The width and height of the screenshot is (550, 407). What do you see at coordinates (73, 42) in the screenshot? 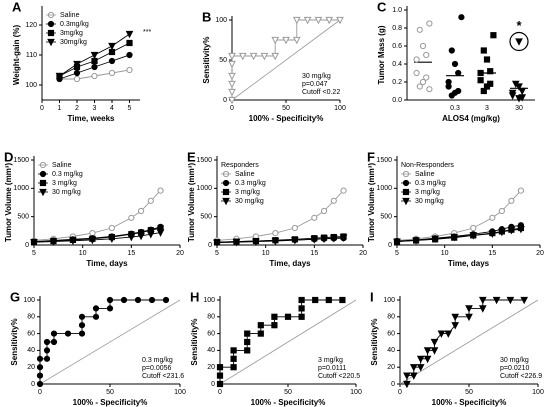
I see `legend-label: 30mg/kg` at bounding box center [73, 42].